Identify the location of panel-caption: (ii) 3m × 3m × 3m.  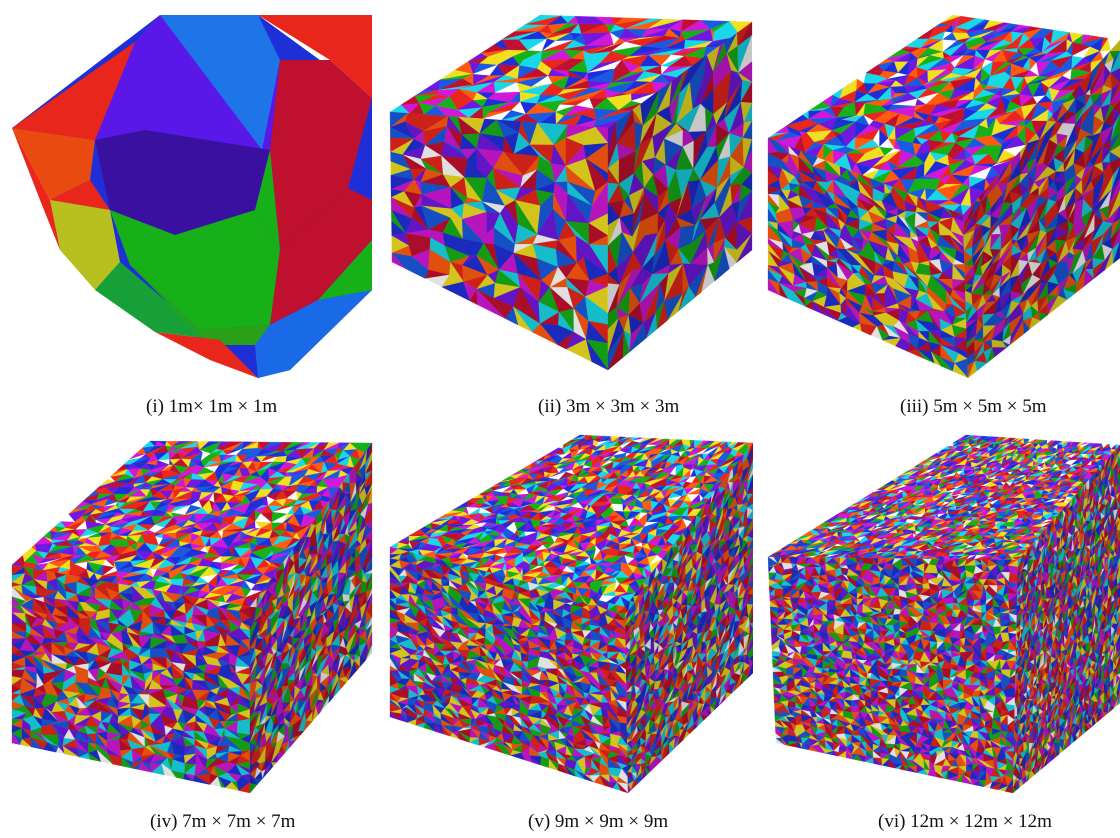
(609, 406).